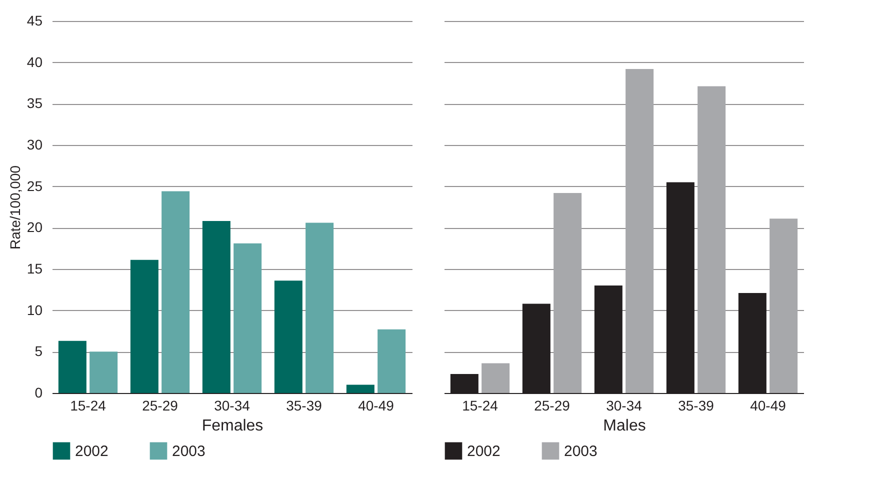 This screenshot has height=489, width=869. I want to click on y-tick-label: 10, so click(34, 310).